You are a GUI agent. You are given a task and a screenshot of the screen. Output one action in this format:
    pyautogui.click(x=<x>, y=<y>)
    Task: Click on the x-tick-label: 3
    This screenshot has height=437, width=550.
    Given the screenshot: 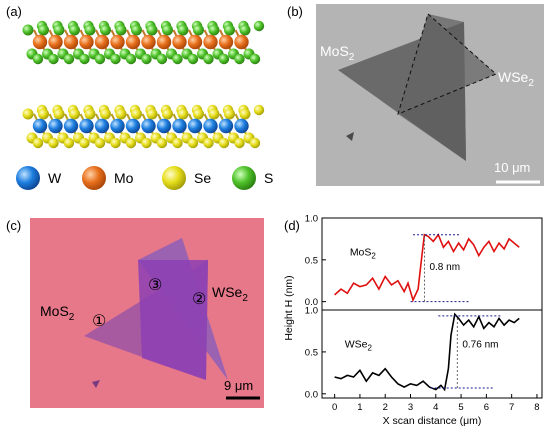 What is the action you would take?
    pyautogui.click(x=410, y=407)
    